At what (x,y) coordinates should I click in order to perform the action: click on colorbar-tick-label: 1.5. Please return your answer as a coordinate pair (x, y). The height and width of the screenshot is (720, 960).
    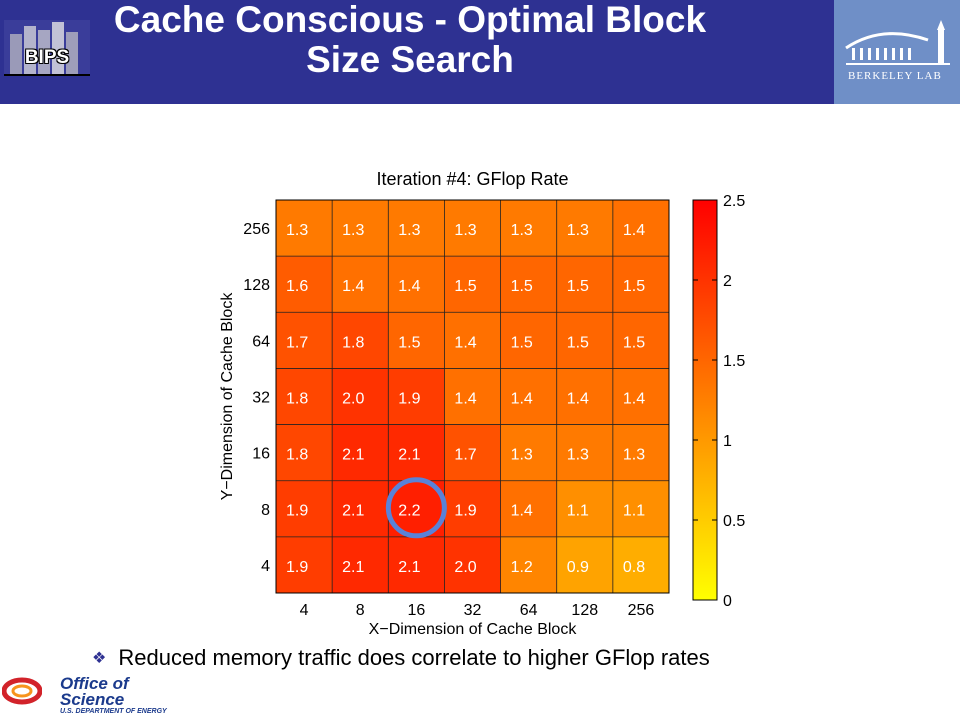
    Looking at the image, I should click on (734, 361).